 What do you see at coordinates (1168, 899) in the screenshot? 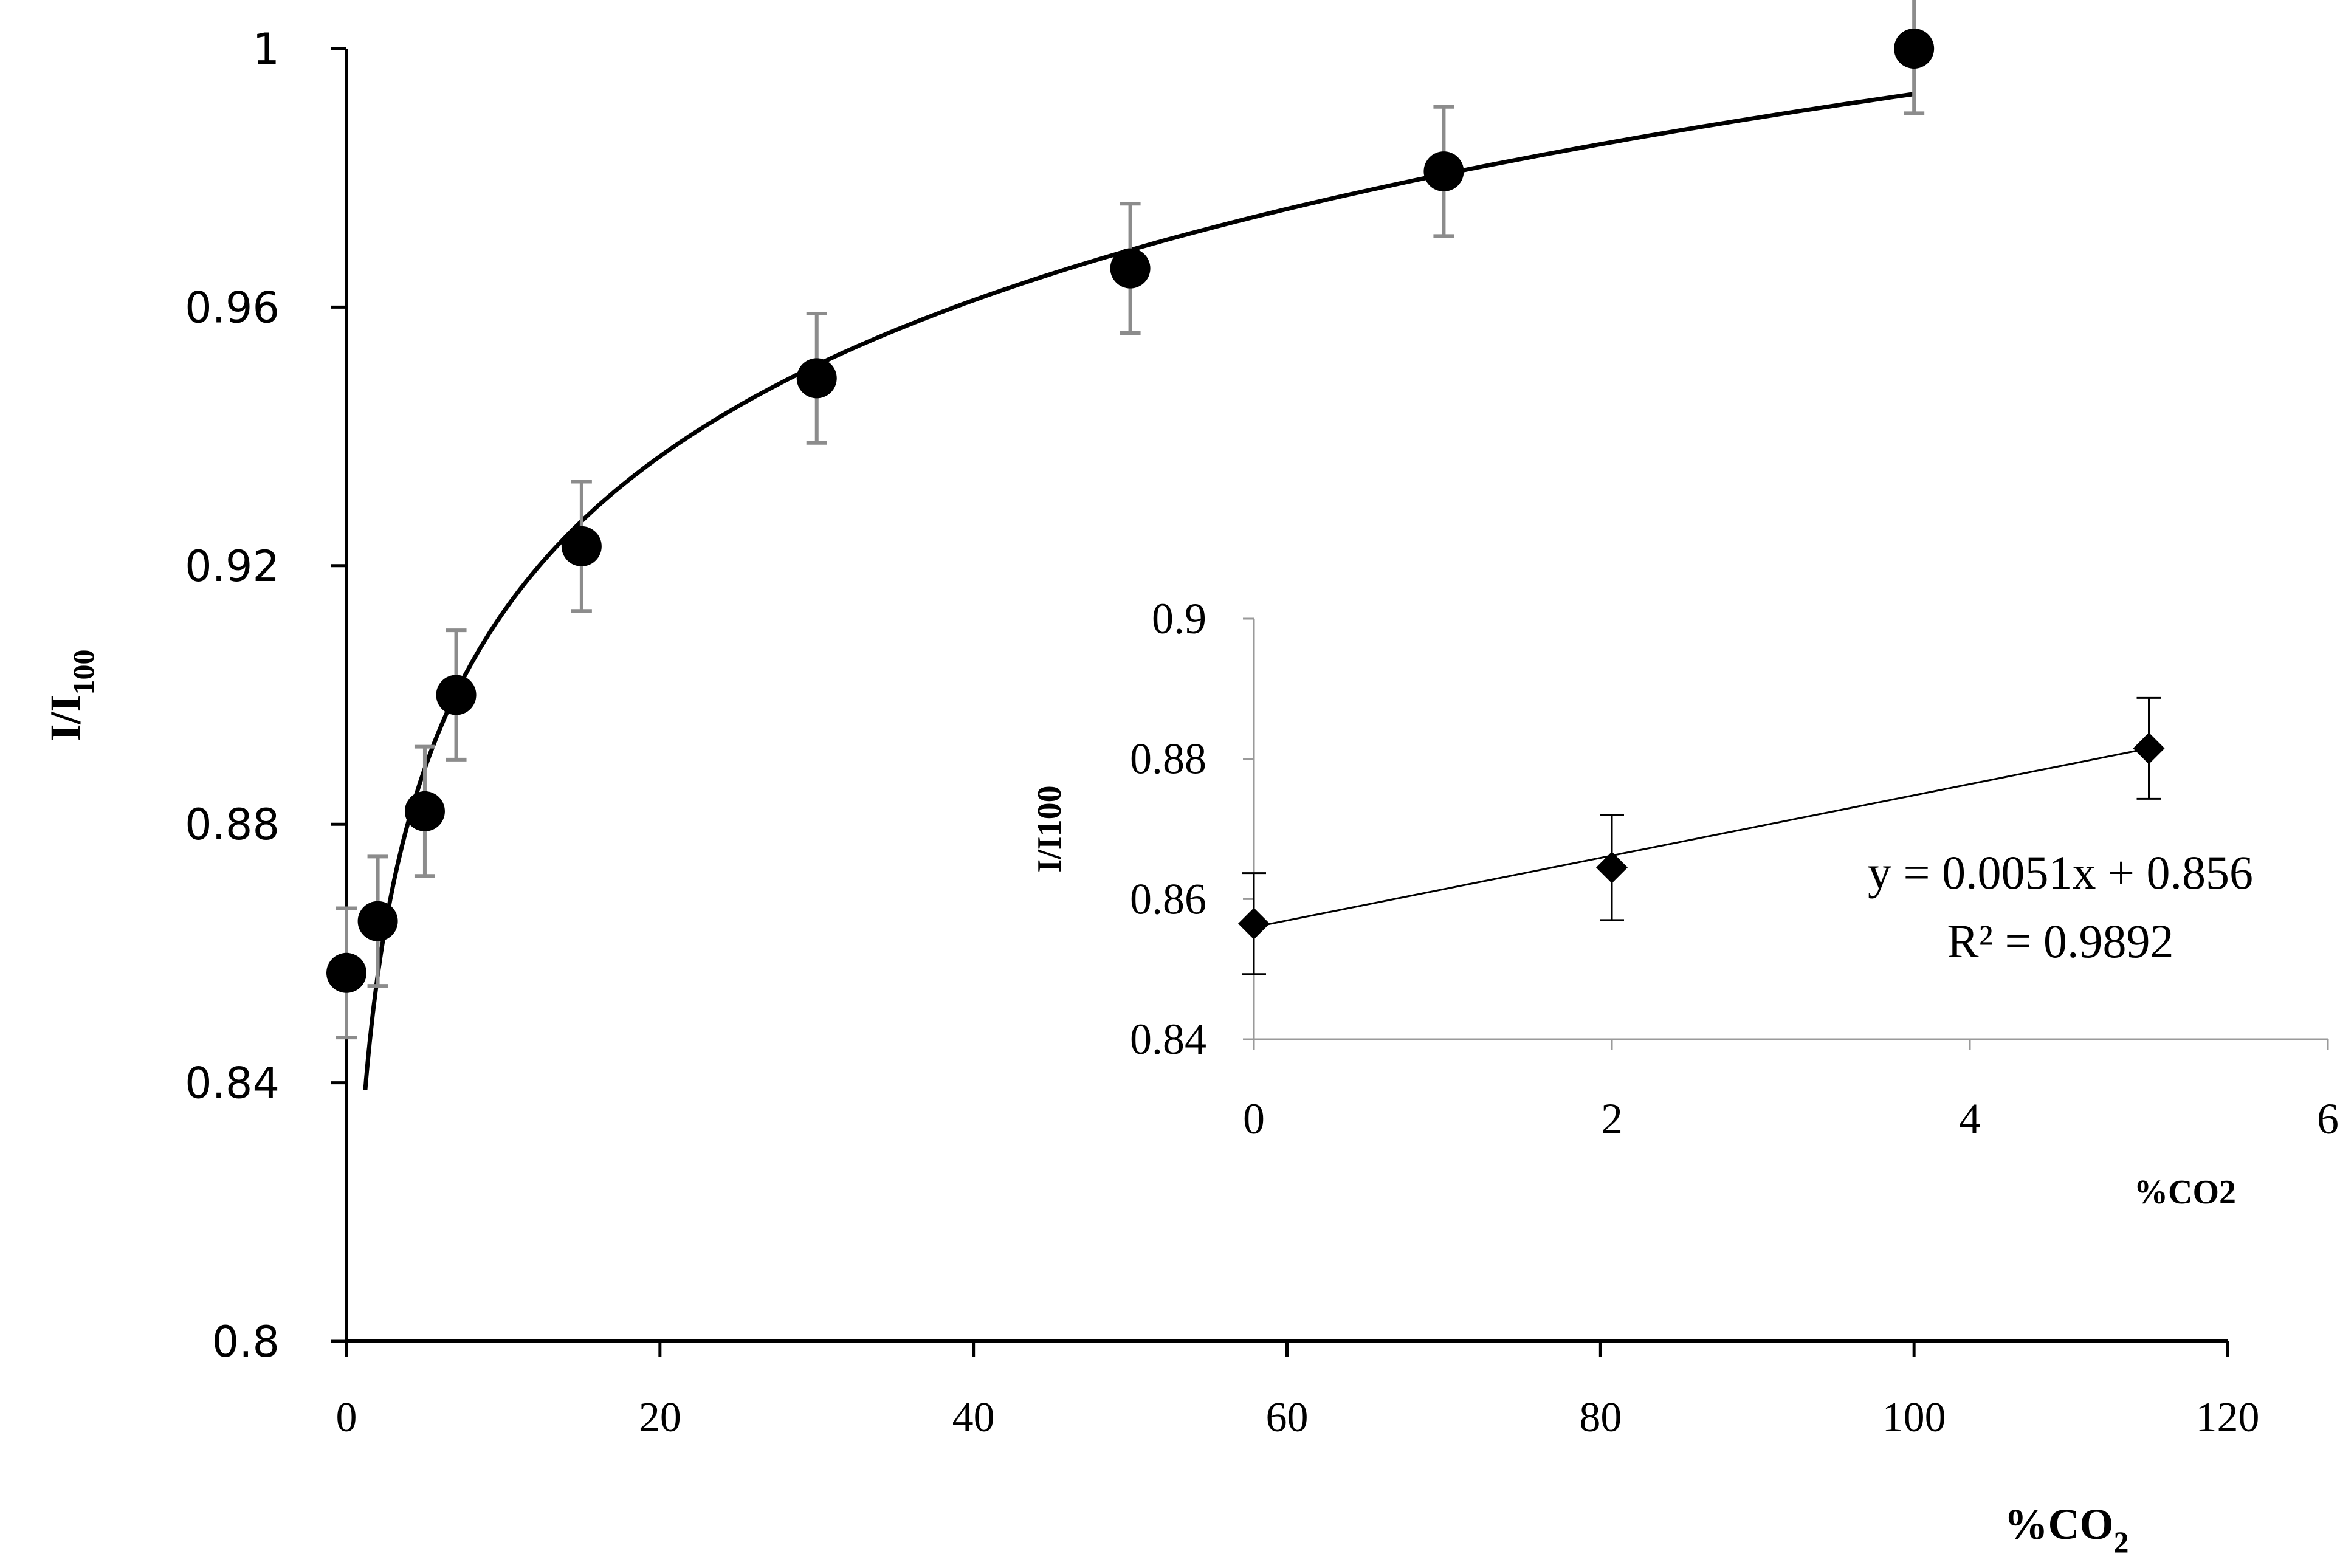
I see `inset-y-tick-label: 0.86` at bounding box center [1168, 899].